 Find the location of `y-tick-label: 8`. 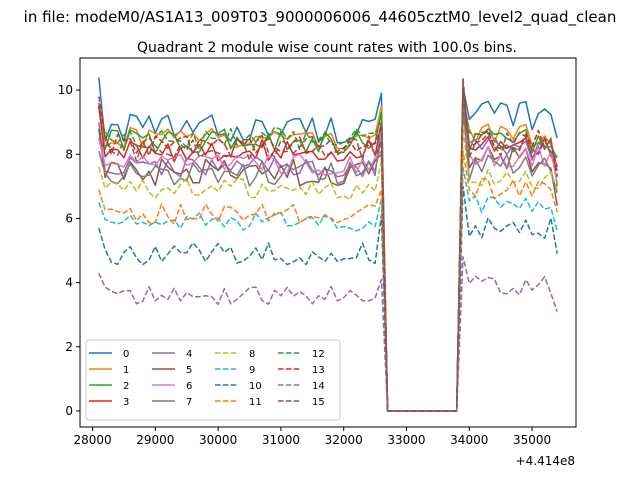

y-tick-label: 8 is located at coordinates (69, 154).